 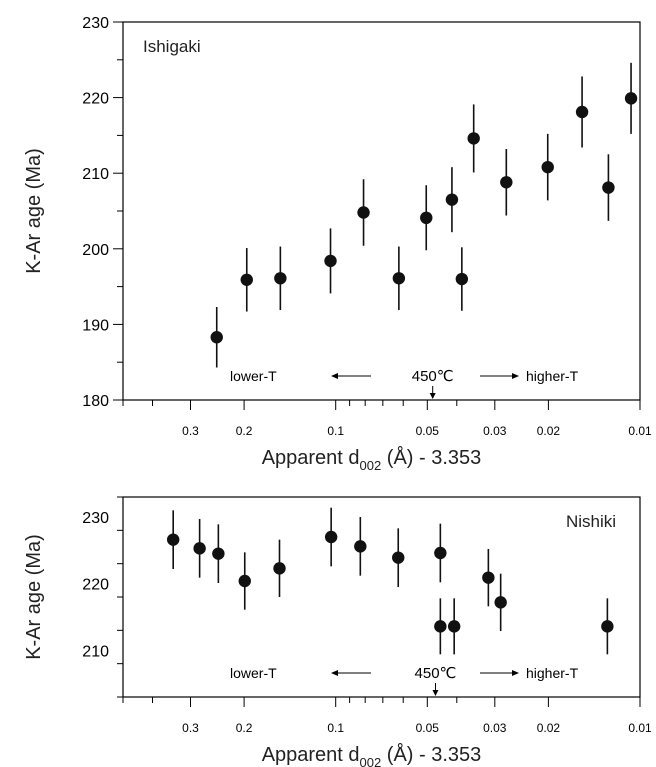 What do you see at coordinates (95, 250) in the screenshot?
I see `y-tick-label: 200` at bounding box center [95, 250].